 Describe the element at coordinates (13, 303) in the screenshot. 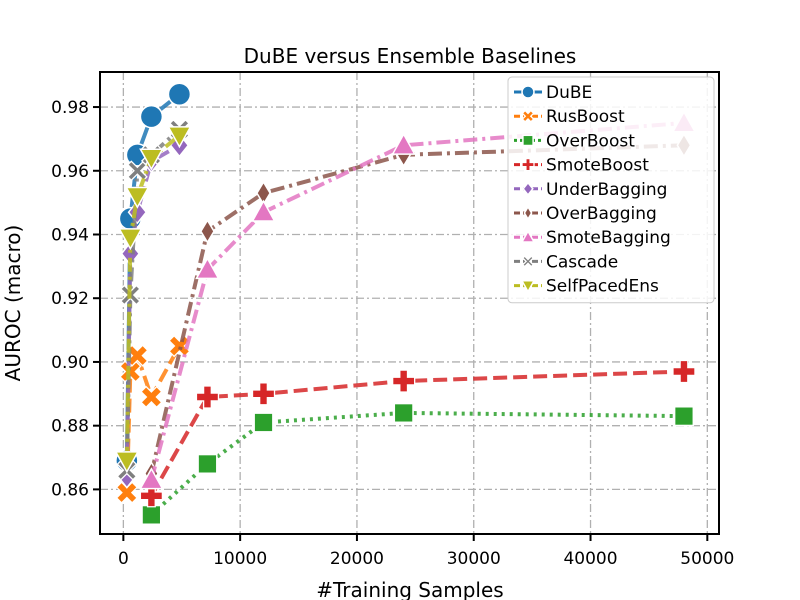

I see `y-axis-label: AUROC (macro)` at that location.